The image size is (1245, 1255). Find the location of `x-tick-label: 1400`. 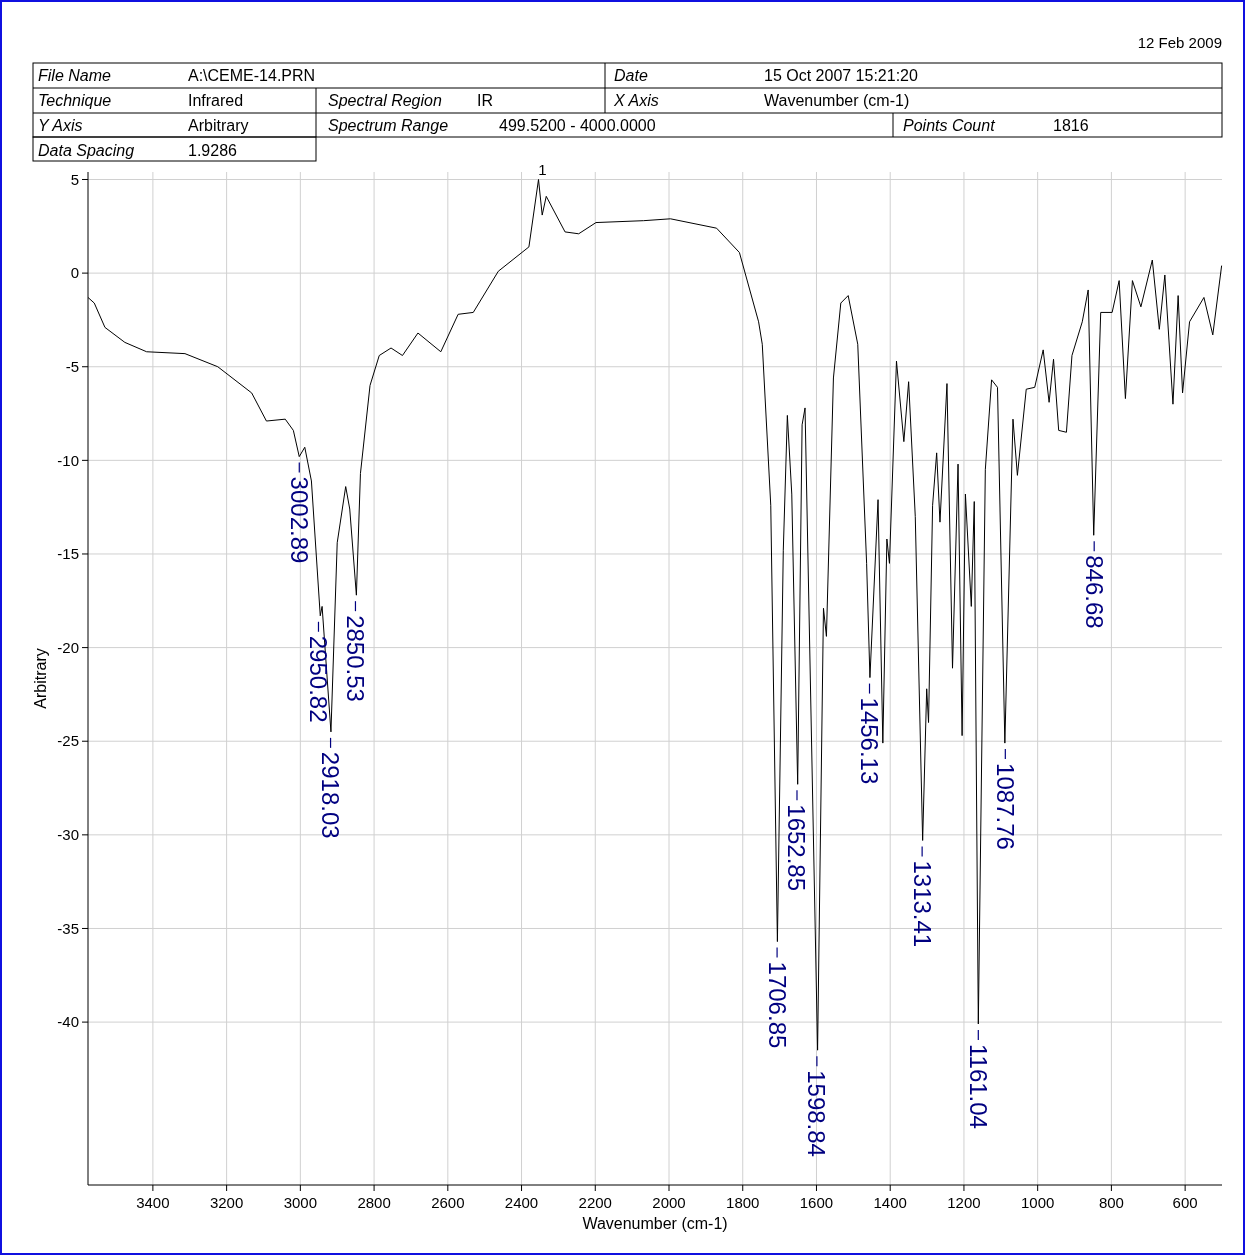

x-tick-label: 1400 is located at coordinates (890, 1202).